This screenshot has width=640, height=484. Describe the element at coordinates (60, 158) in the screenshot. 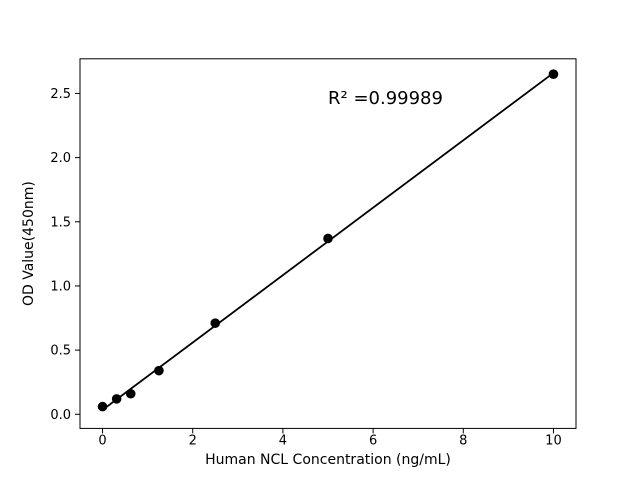

I see `y-tick-label: 2.0` at that location.